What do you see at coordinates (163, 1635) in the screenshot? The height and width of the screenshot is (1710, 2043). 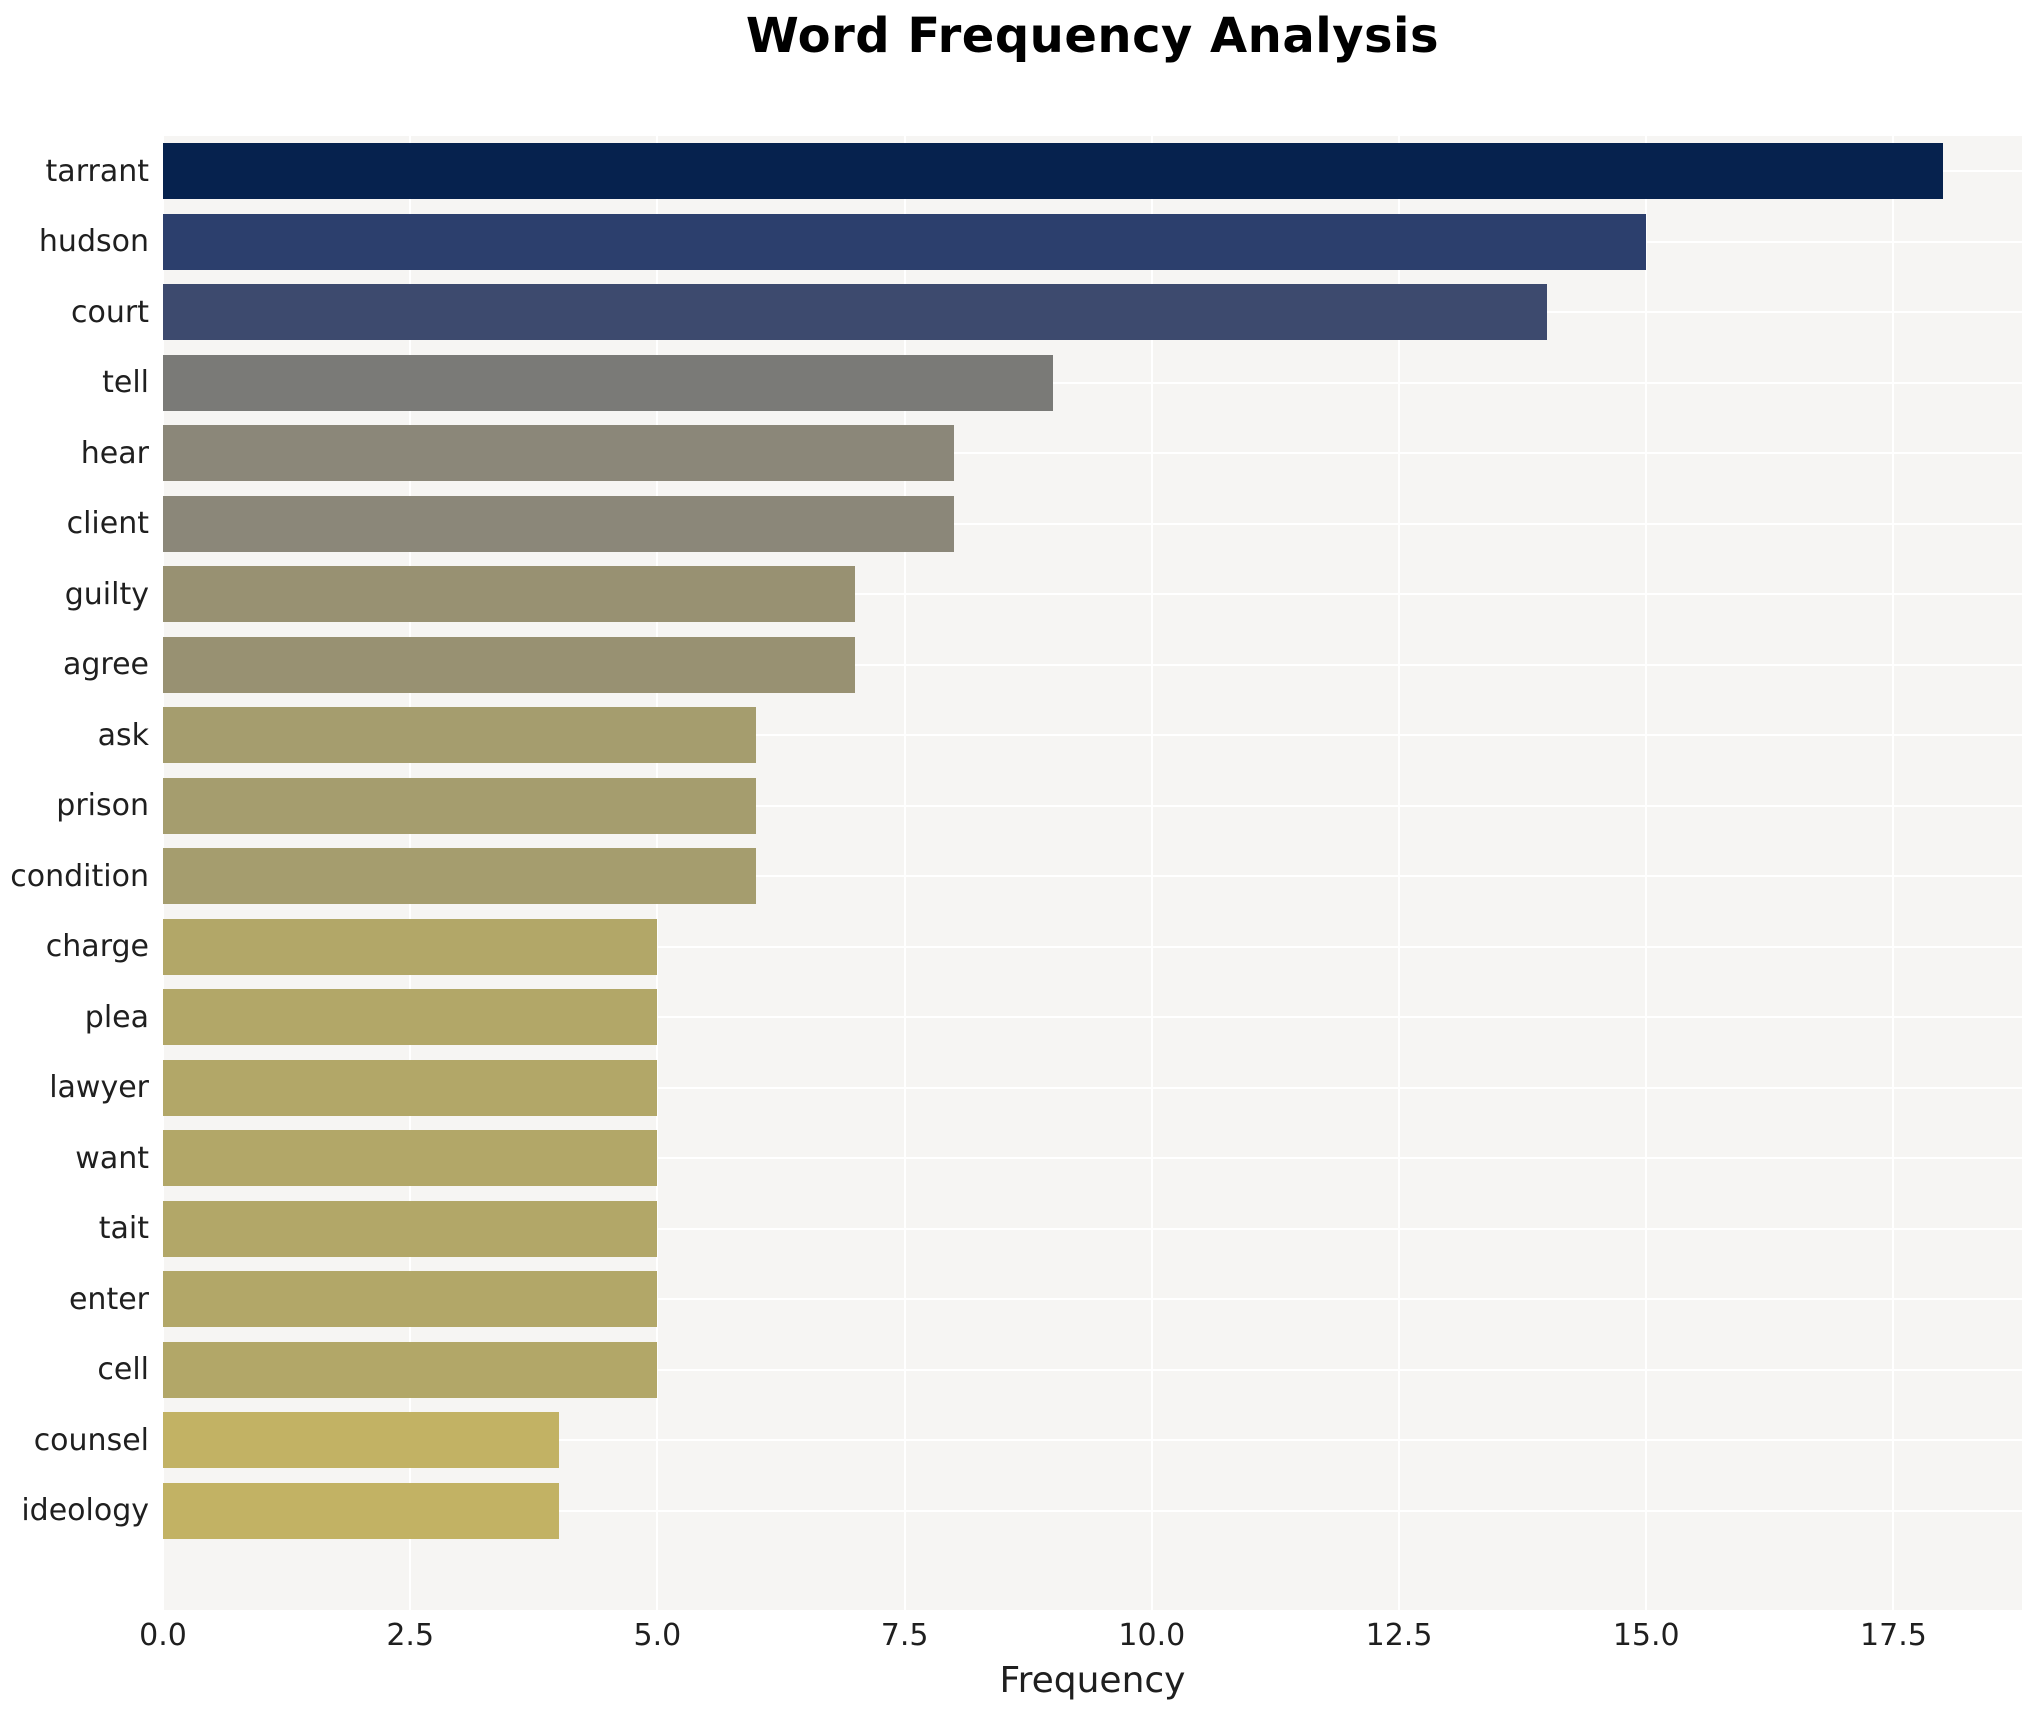 I see `x-tick-label: 0.0` at bounding box center [163, 1635].